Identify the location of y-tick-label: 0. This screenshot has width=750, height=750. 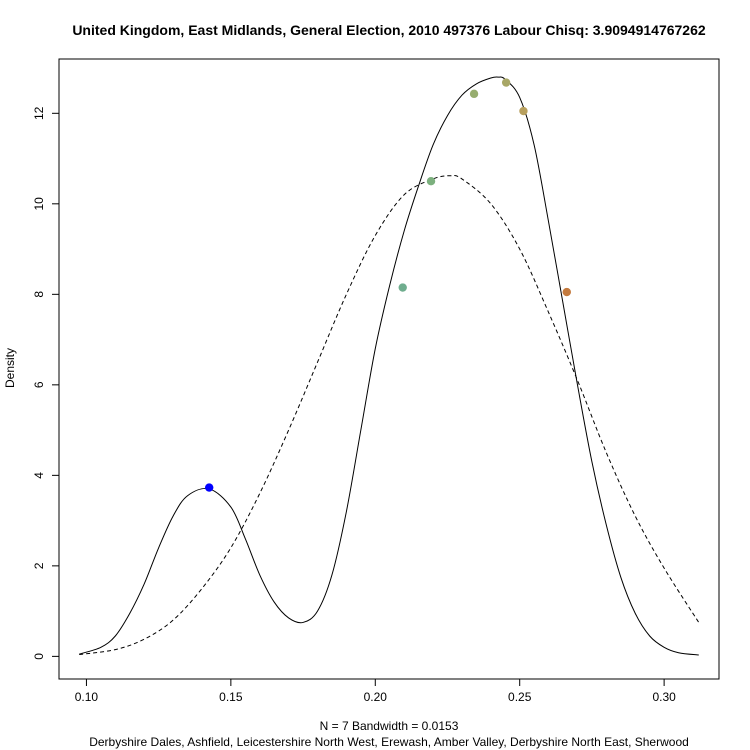
(39, 656).